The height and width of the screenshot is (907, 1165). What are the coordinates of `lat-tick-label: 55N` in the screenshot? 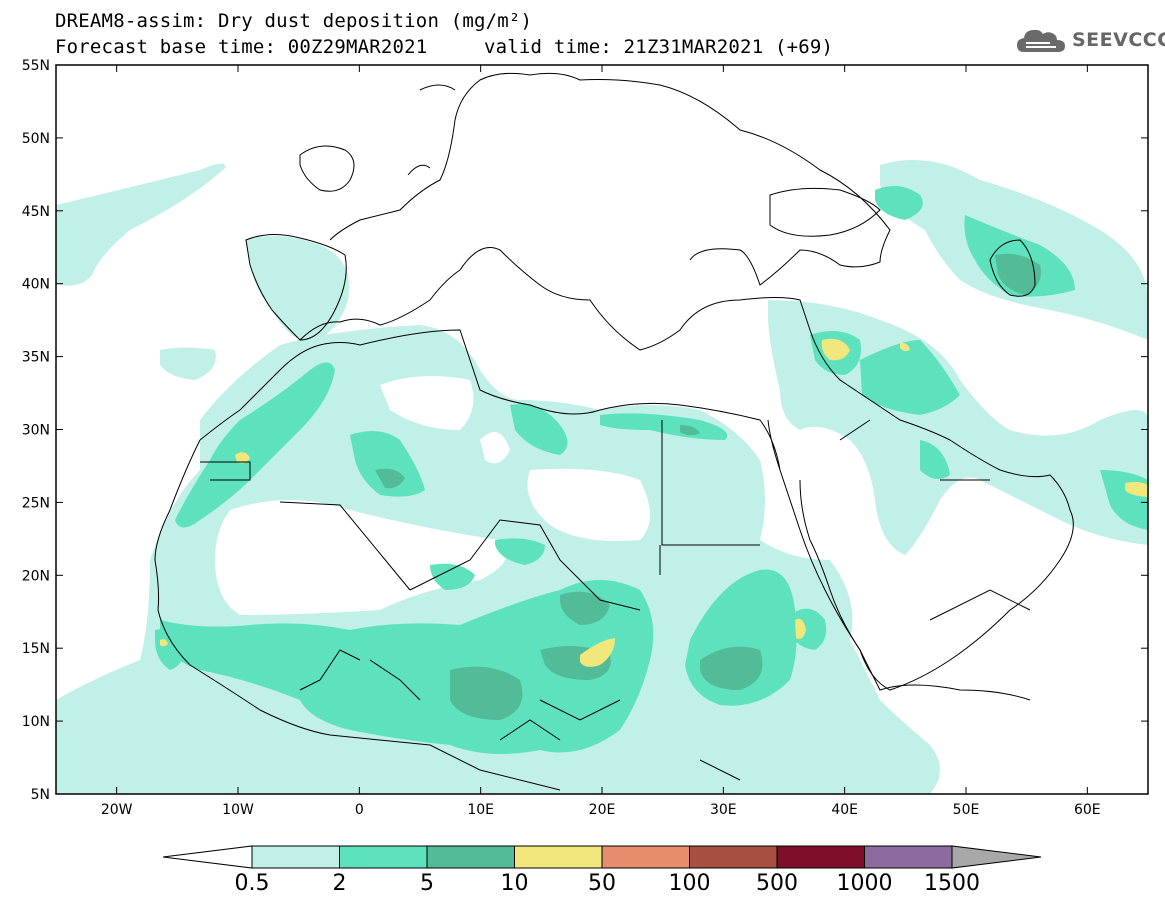 It's located at (36, 66).